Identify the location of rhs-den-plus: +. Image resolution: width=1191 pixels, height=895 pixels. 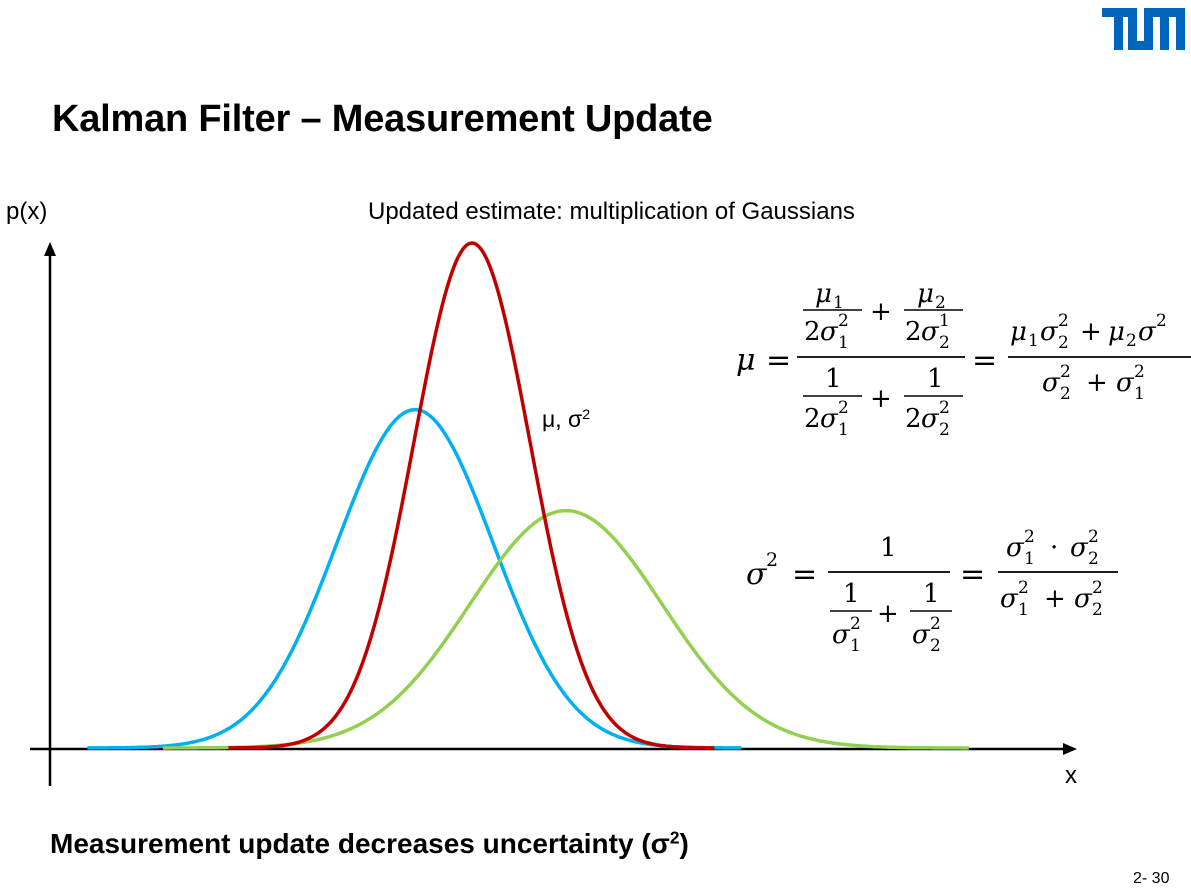
(1097, 383).